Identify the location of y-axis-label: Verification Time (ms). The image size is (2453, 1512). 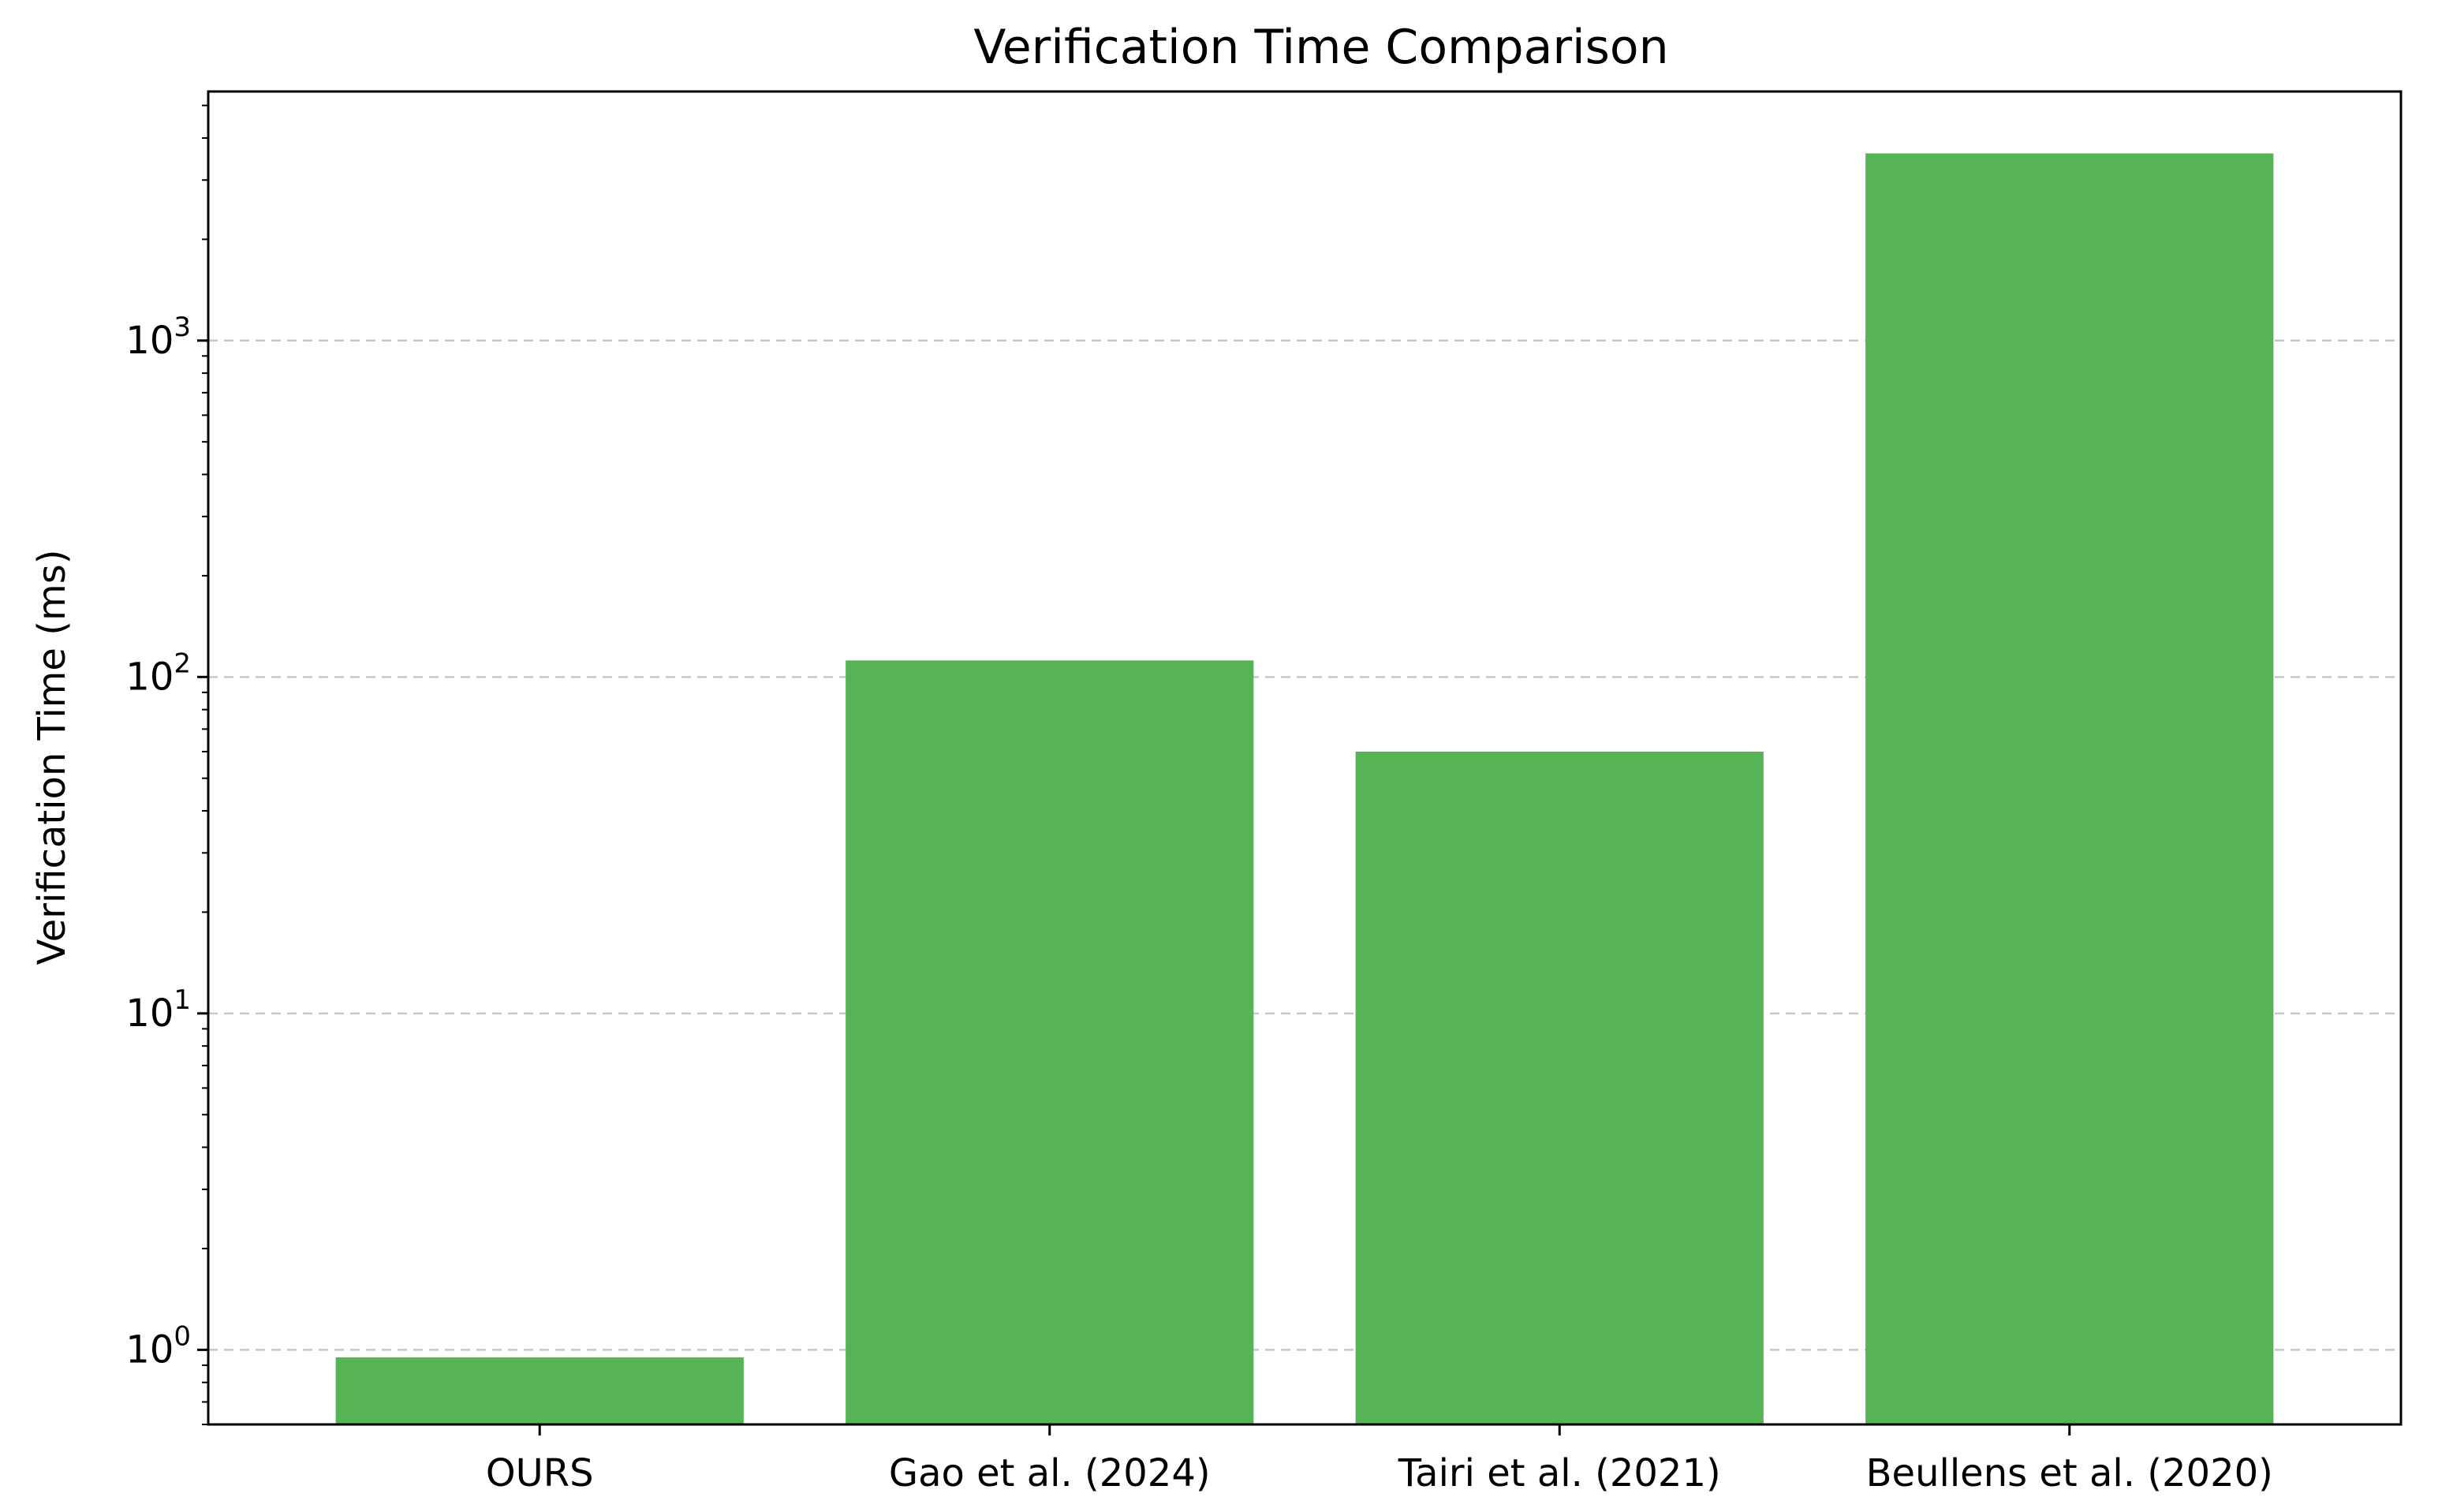
(52, 757).